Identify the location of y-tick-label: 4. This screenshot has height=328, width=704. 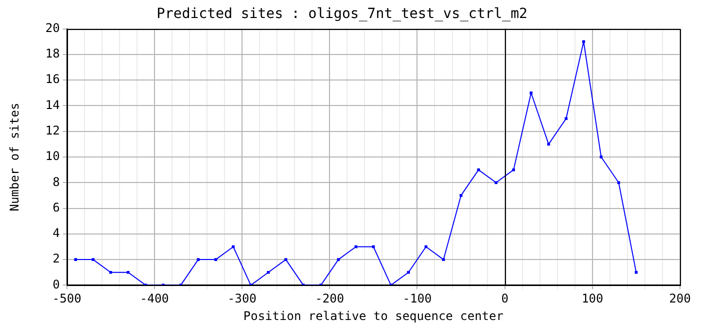
(56, 233).